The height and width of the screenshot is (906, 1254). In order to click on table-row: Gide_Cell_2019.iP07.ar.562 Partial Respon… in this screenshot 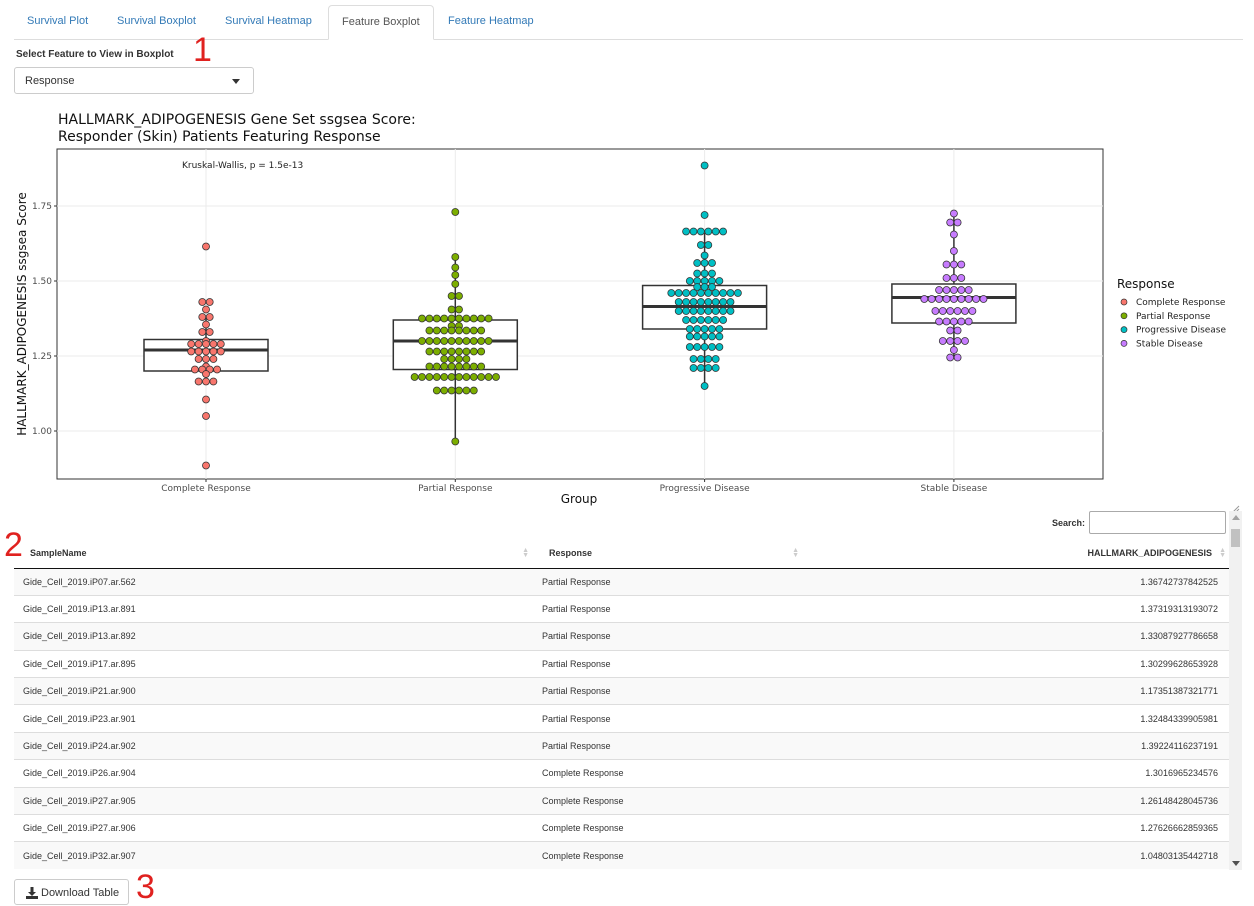, I will do `click(622, 581)`.